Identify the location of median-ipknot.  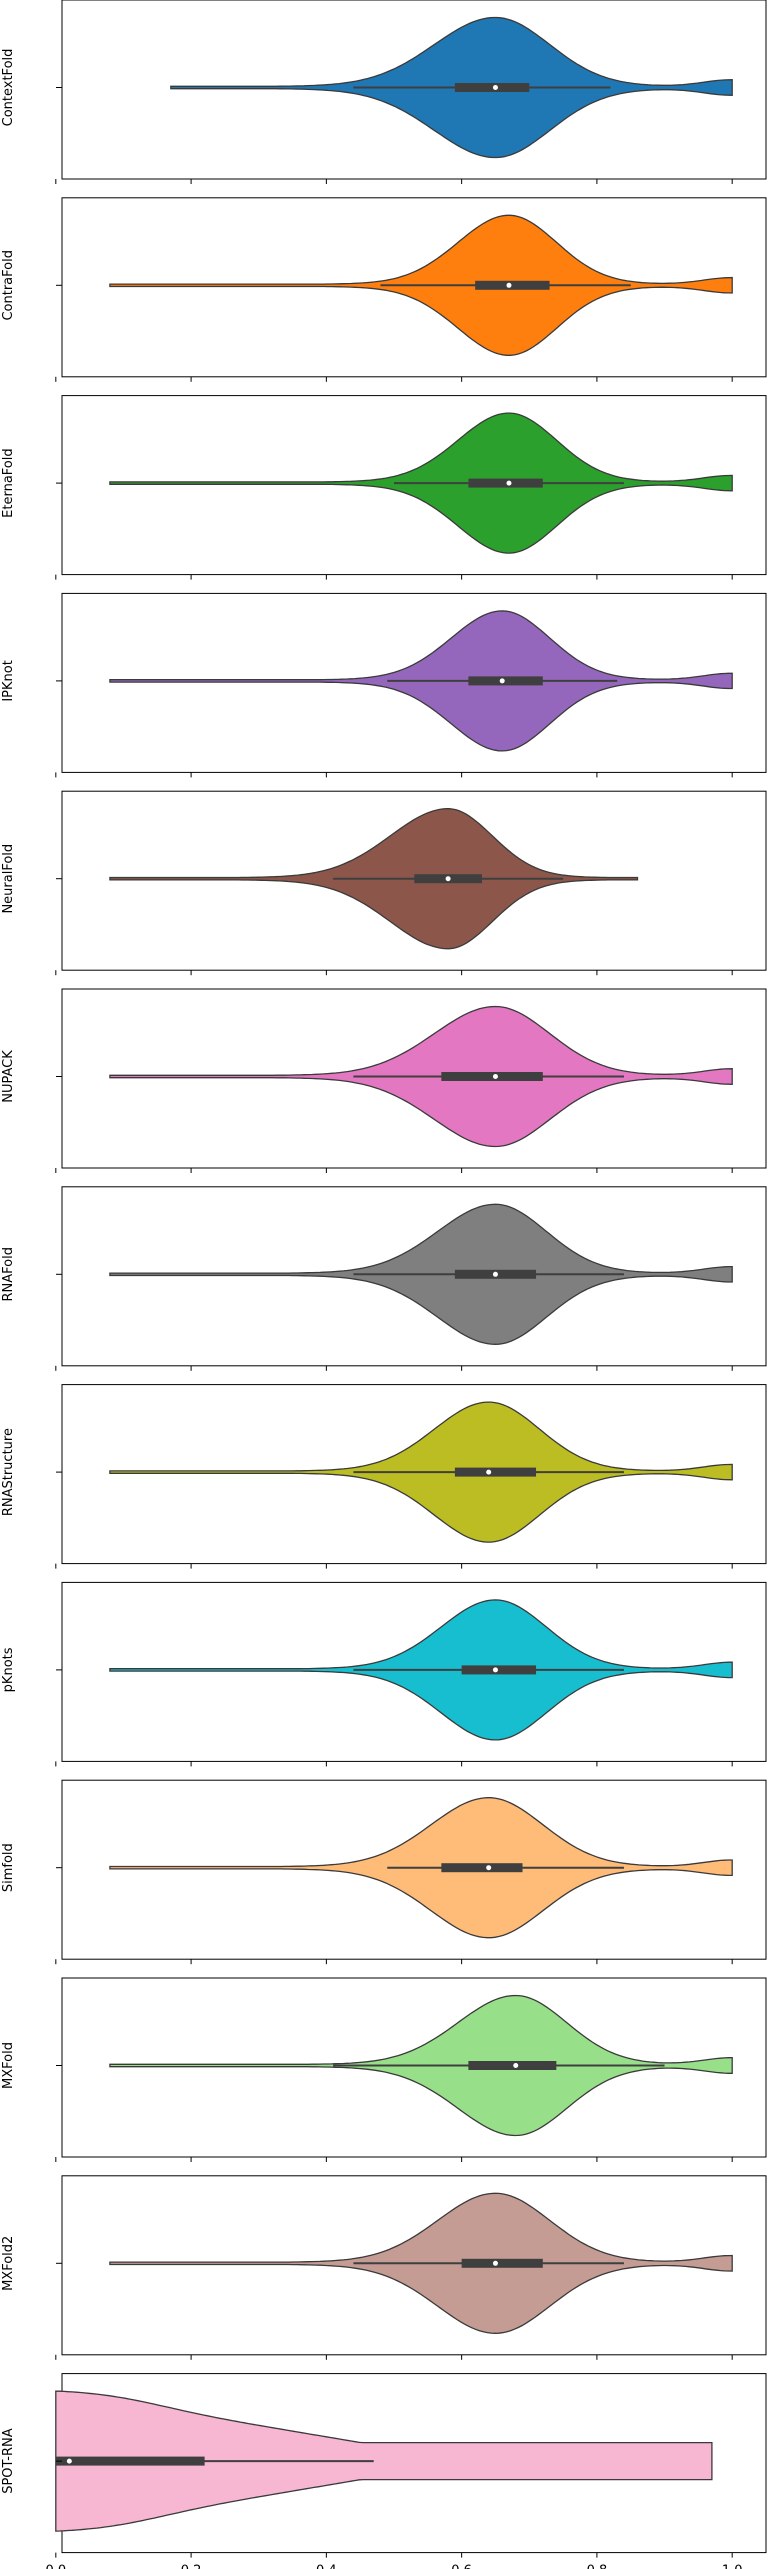
(502, 681).